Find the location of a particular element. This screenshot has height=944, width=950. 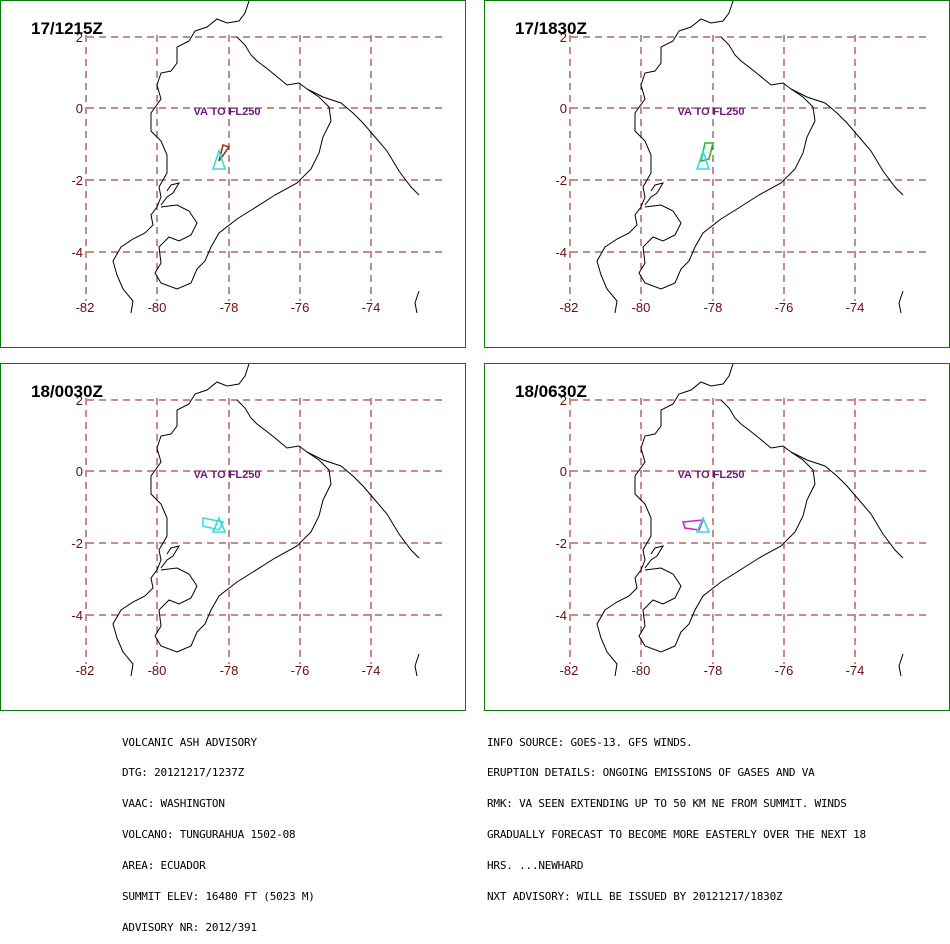

panel-time-label: 17/1215Z is located at coordinates (67, 28).